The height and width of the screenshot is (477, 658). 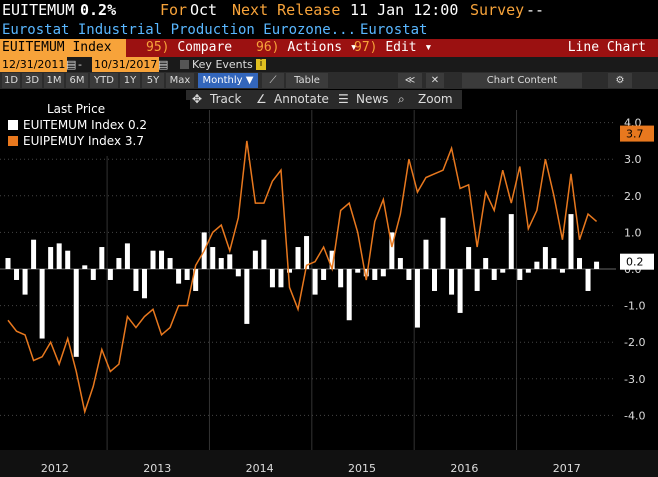 I want to click on y-tick-label: -3.0, so click(x=634, y=379).